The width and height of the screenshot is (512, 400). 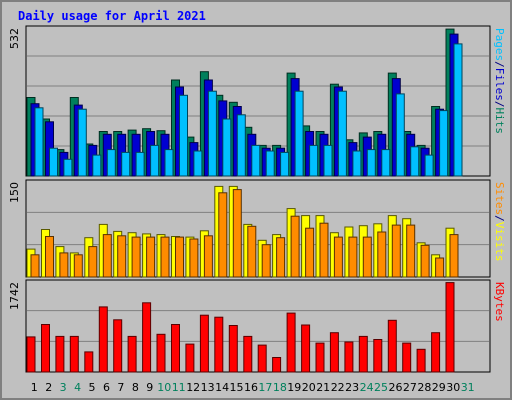 I want to click on day-label-4: 4, so click(x=77, y=387).